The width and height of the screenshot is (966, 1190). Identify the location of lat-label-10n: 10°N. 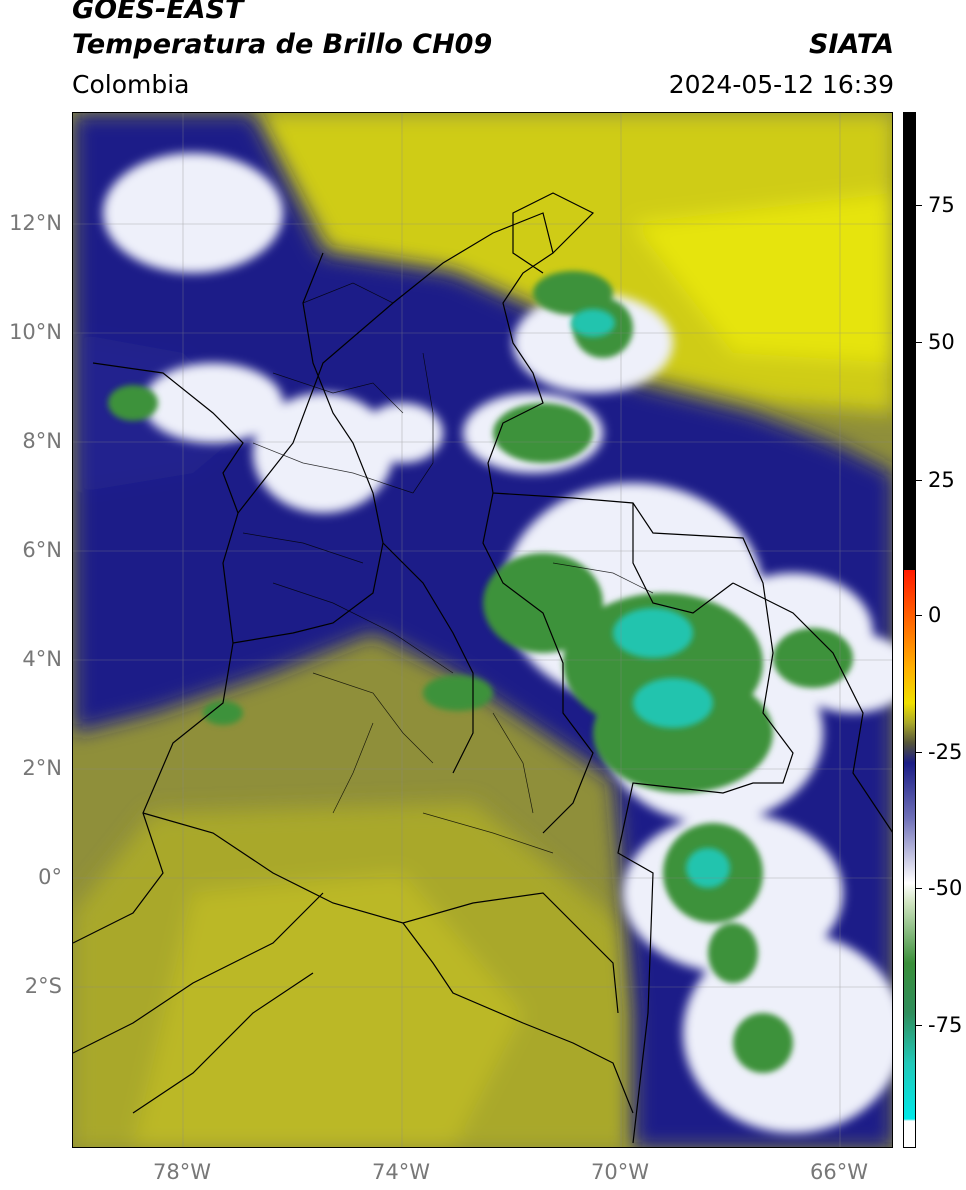
(35, 332).